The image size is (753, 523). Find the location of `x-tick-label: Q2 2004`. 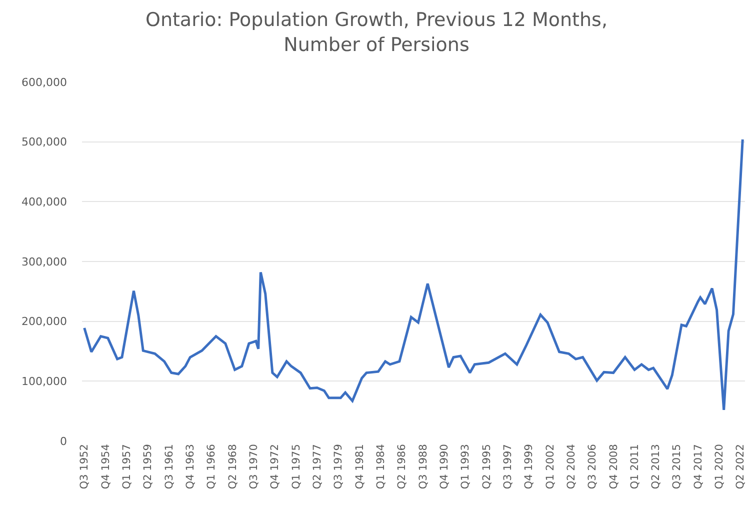

x-tick-label: Q2 2004 is located at coordinates (571, 467).